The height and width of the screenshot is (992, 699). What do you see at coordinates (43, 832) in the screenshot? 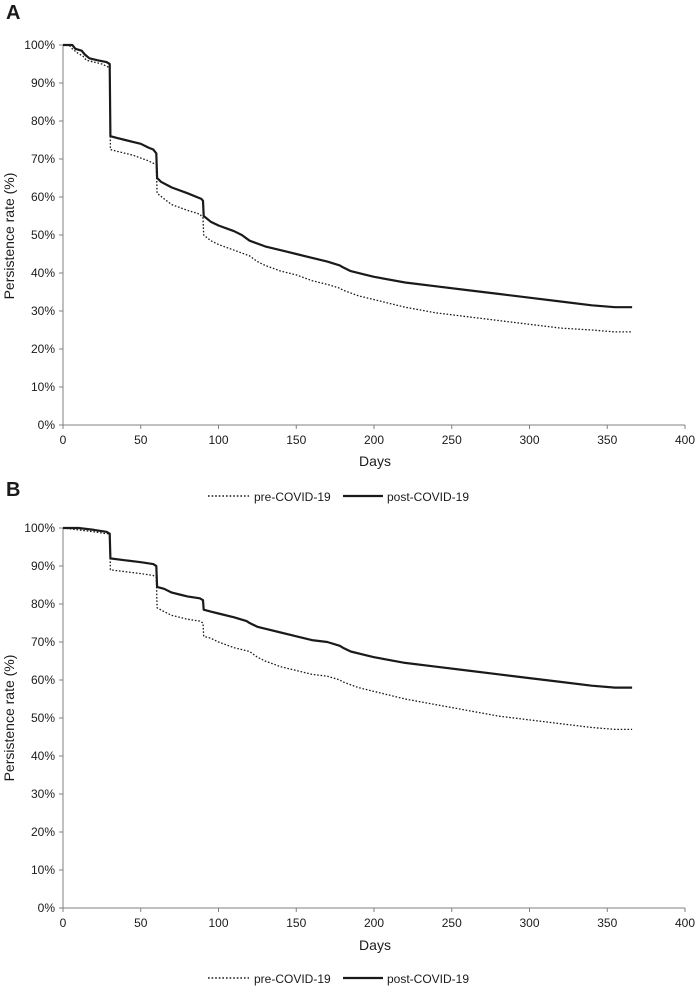
I see `panel-b-y-tick-label: 20%` at bounding box center [43, 832].